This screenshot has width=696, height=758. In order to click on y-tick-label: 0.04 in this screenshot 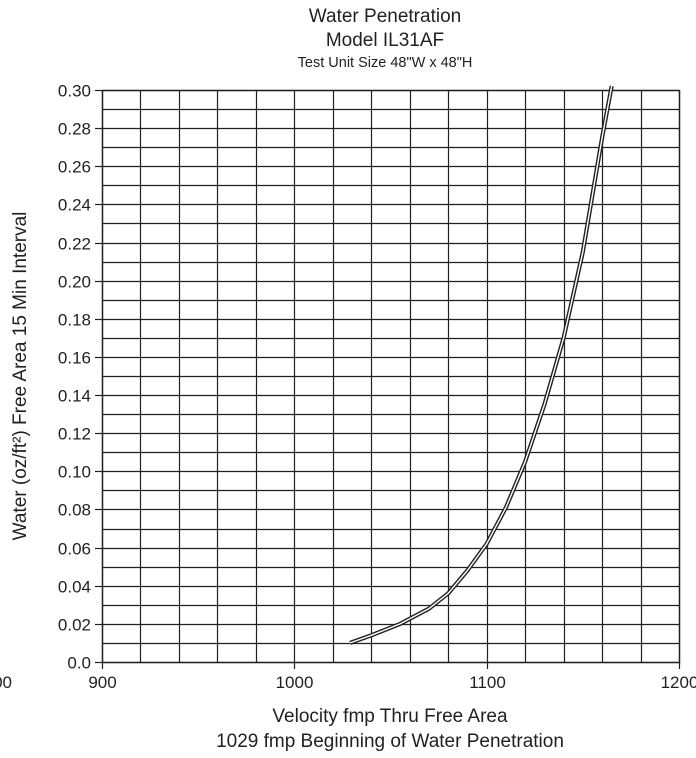, I will do `click(74, 587)`.